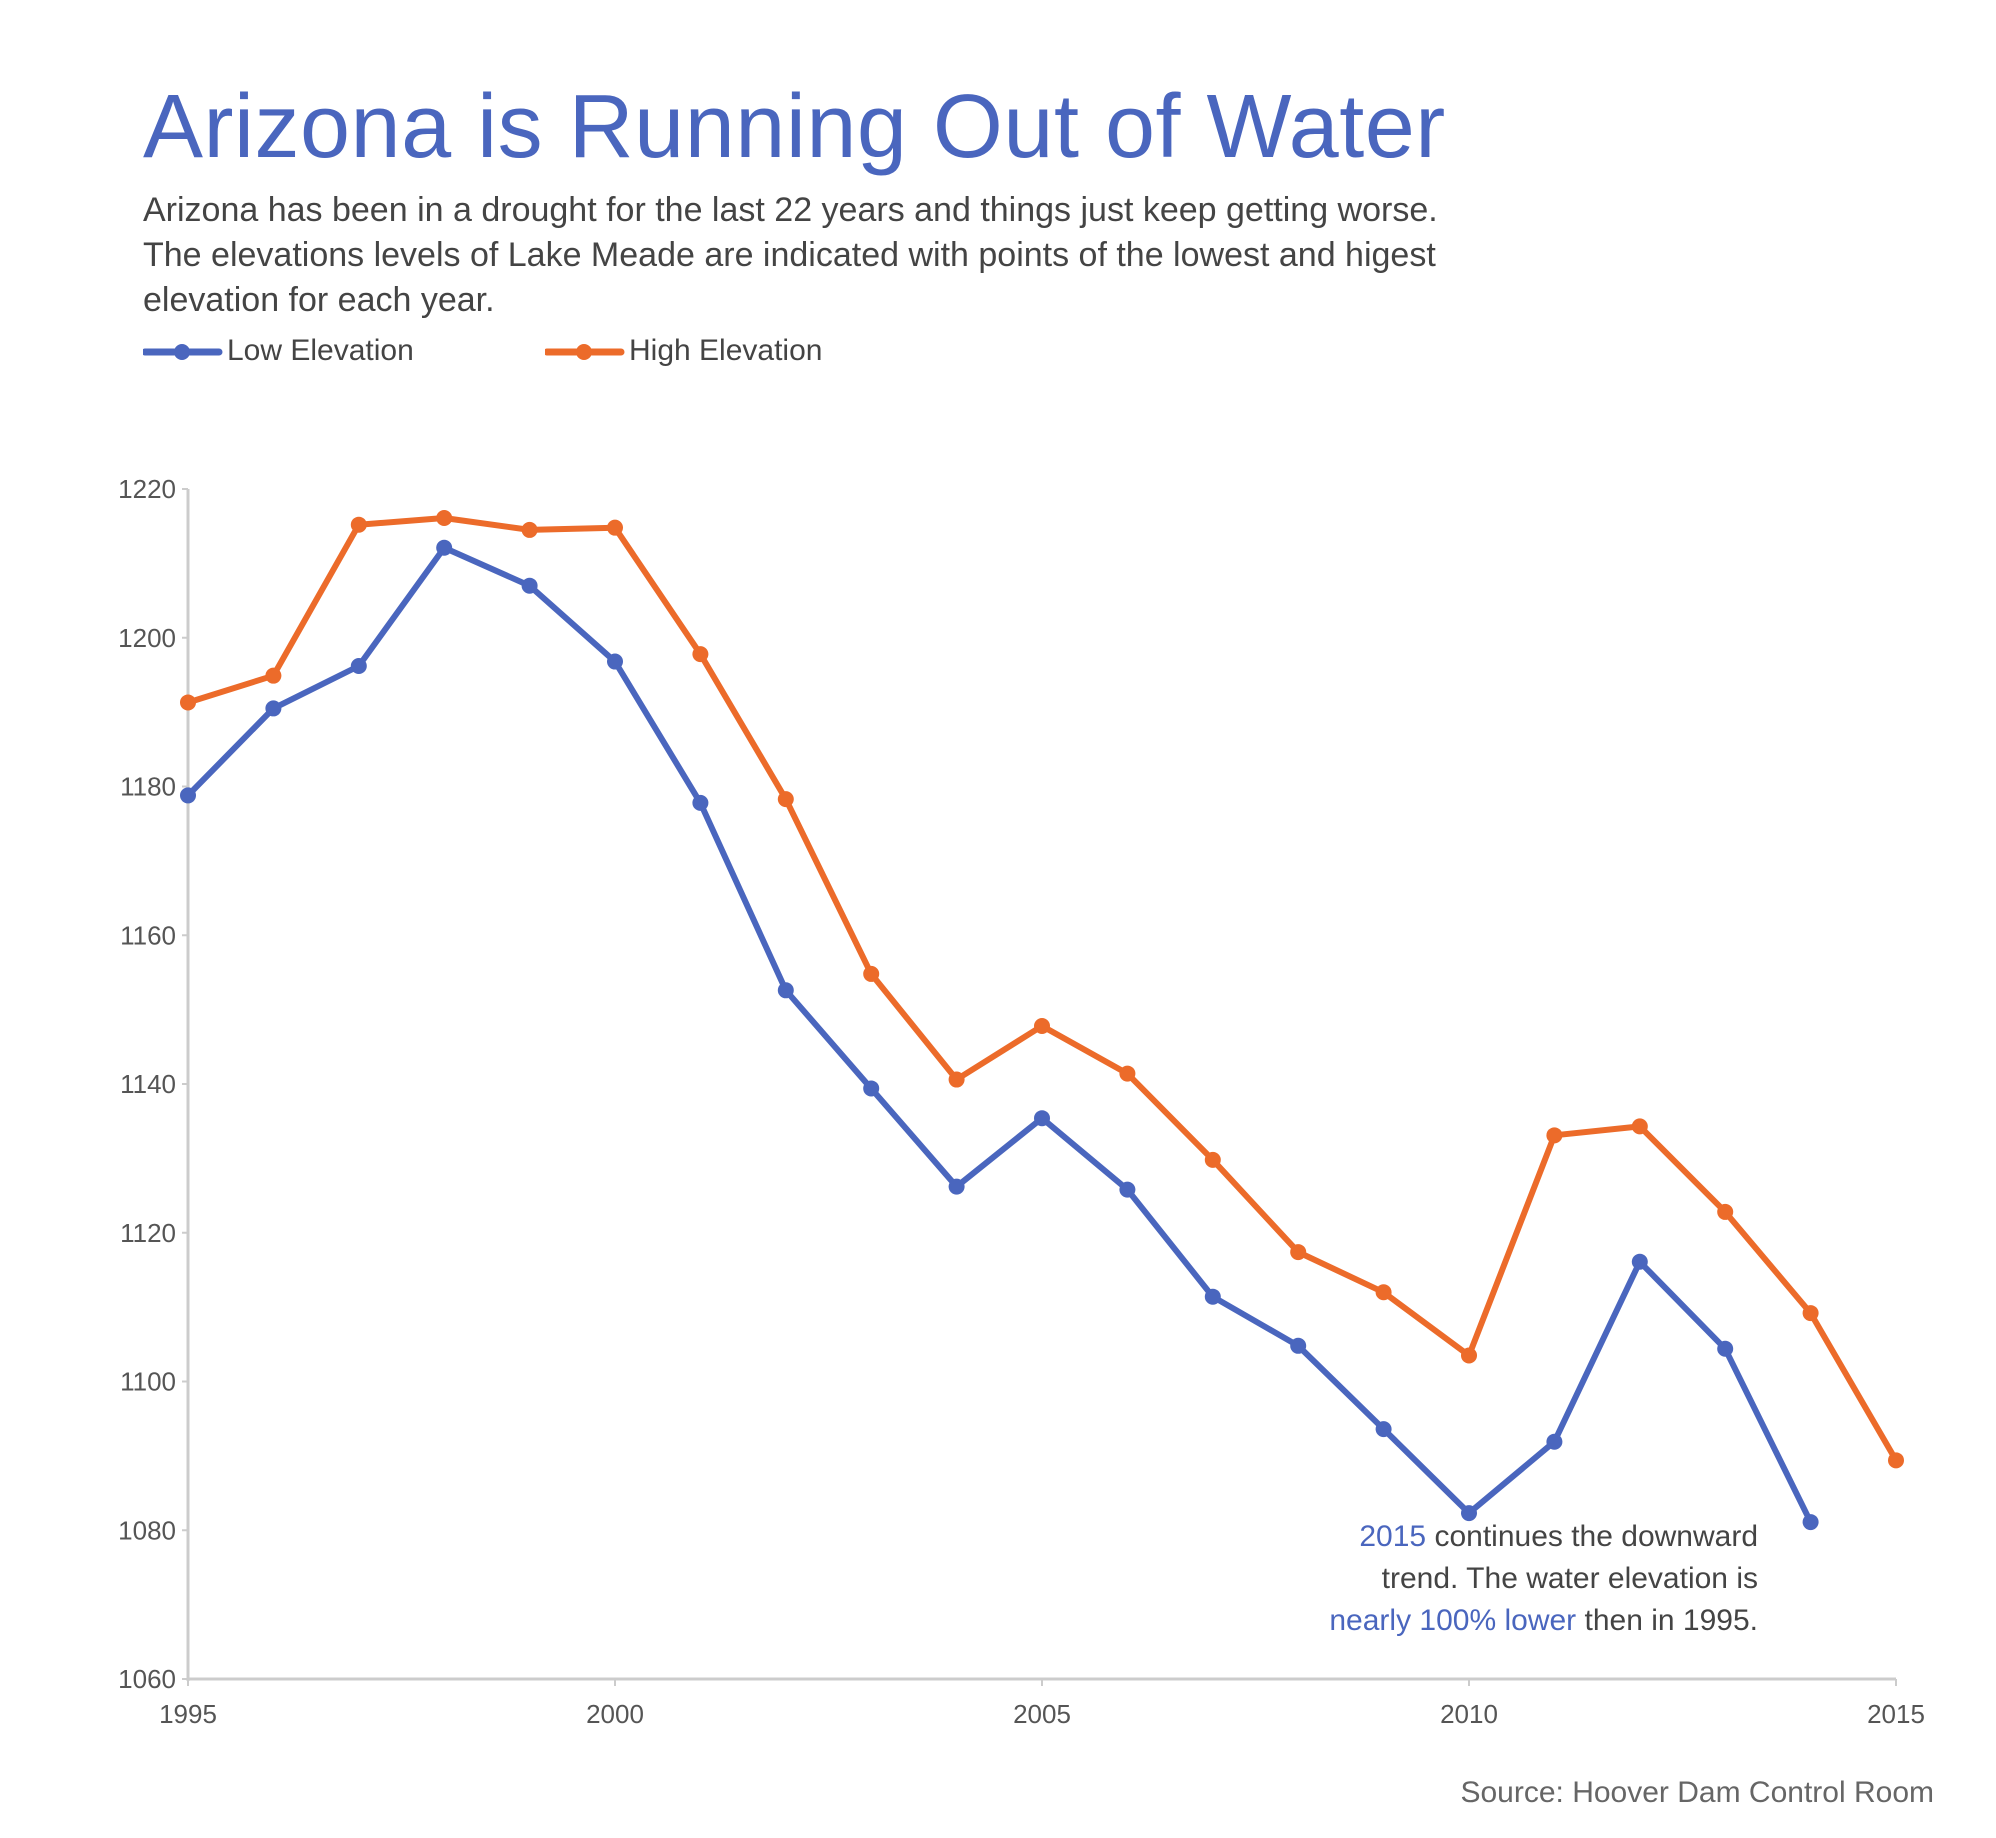  I want to click on chart-title: Arizona is Running Out of Water, so click(794, 127).